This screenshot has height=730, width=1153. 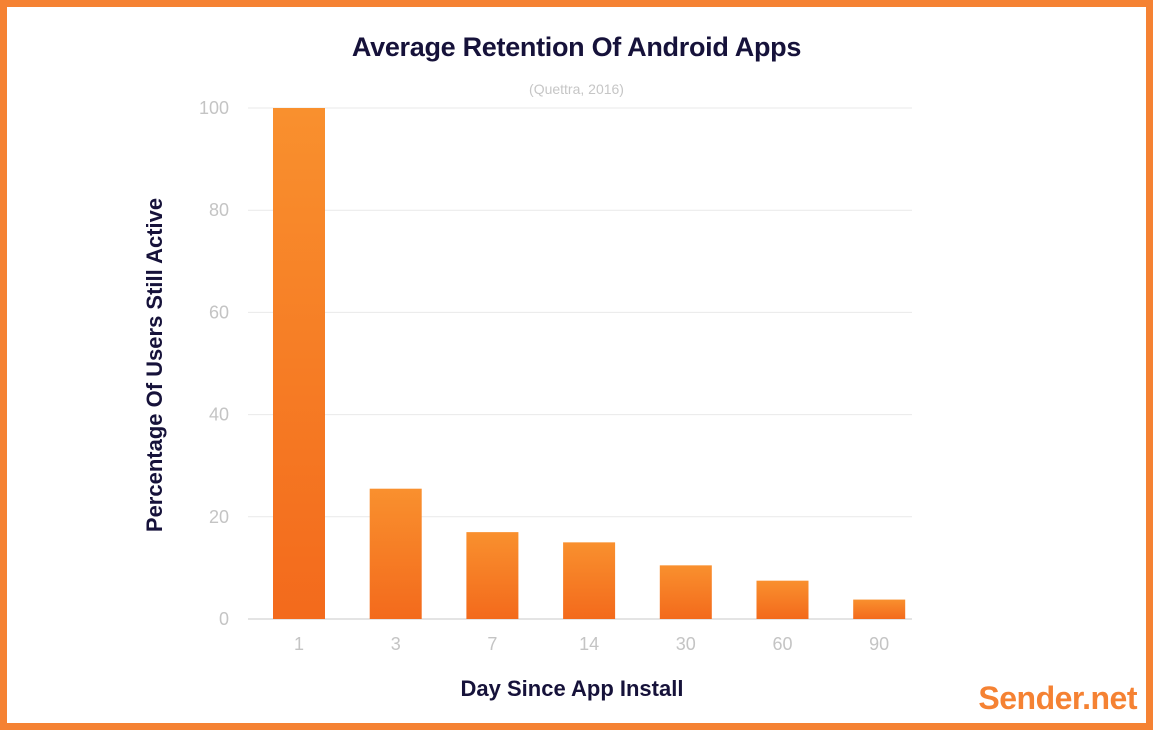 I want to click on y-tick-label: 100, so click(x=214, y=108).